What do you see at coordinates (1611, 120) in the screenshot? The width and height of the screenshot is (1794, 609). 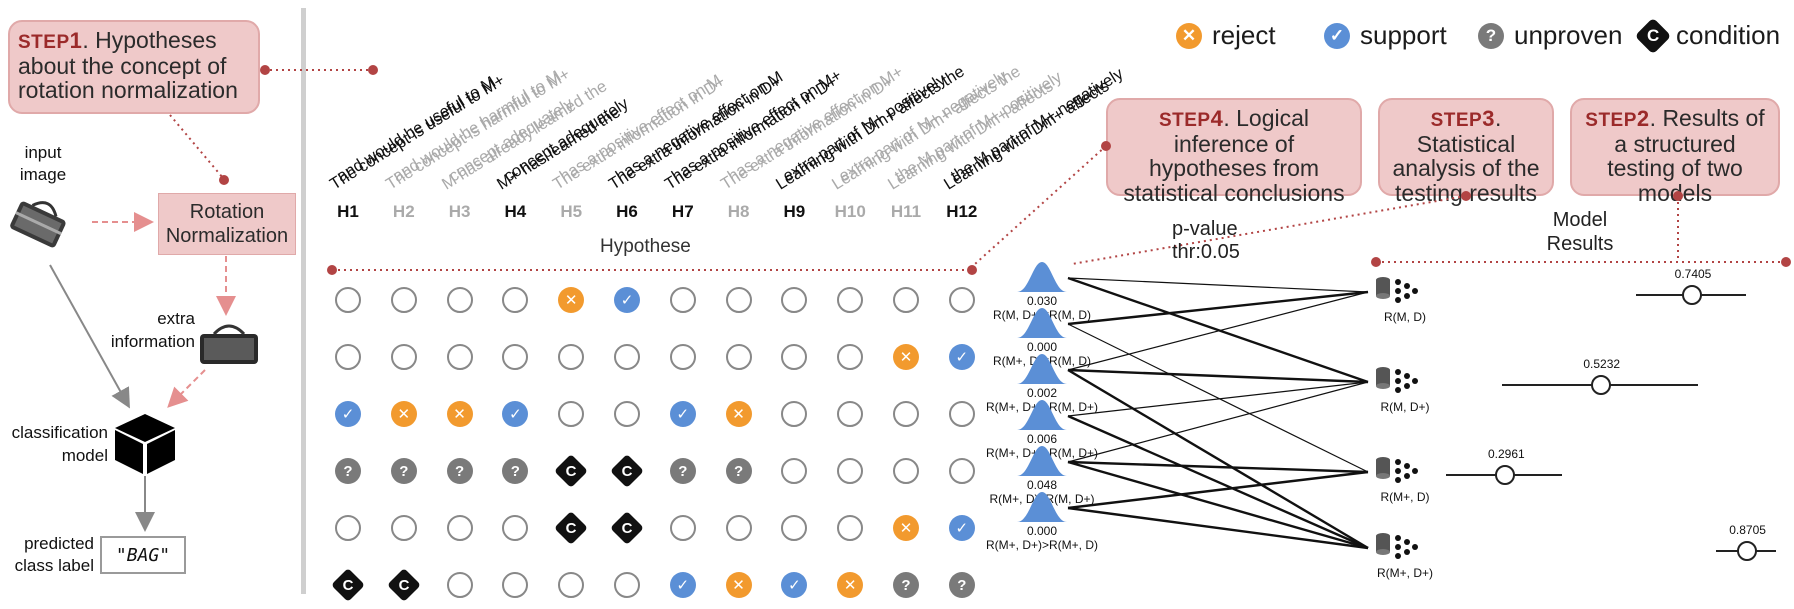 I see `step2-word: STEP` at bounding box center [1611, 120].